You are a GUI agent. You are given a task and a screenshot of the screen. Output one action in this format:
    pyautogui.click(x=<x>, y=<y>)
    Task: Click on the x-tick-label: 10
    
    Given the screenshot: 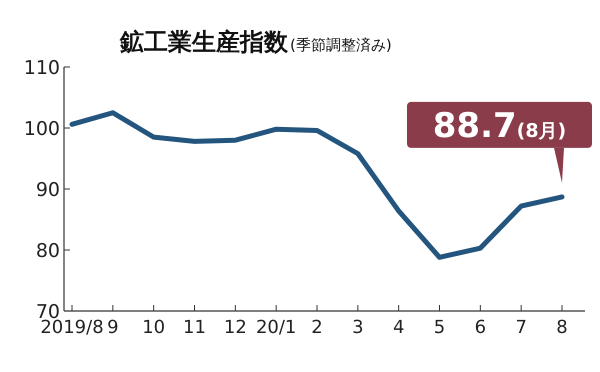 What is the action you would take?
    pyautogui.click(x=154, y=327)
    